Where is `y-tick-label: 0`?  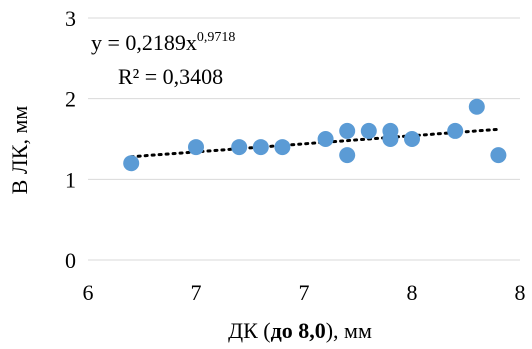
y-tick-label: 0 is located at coordinates (70, 260).